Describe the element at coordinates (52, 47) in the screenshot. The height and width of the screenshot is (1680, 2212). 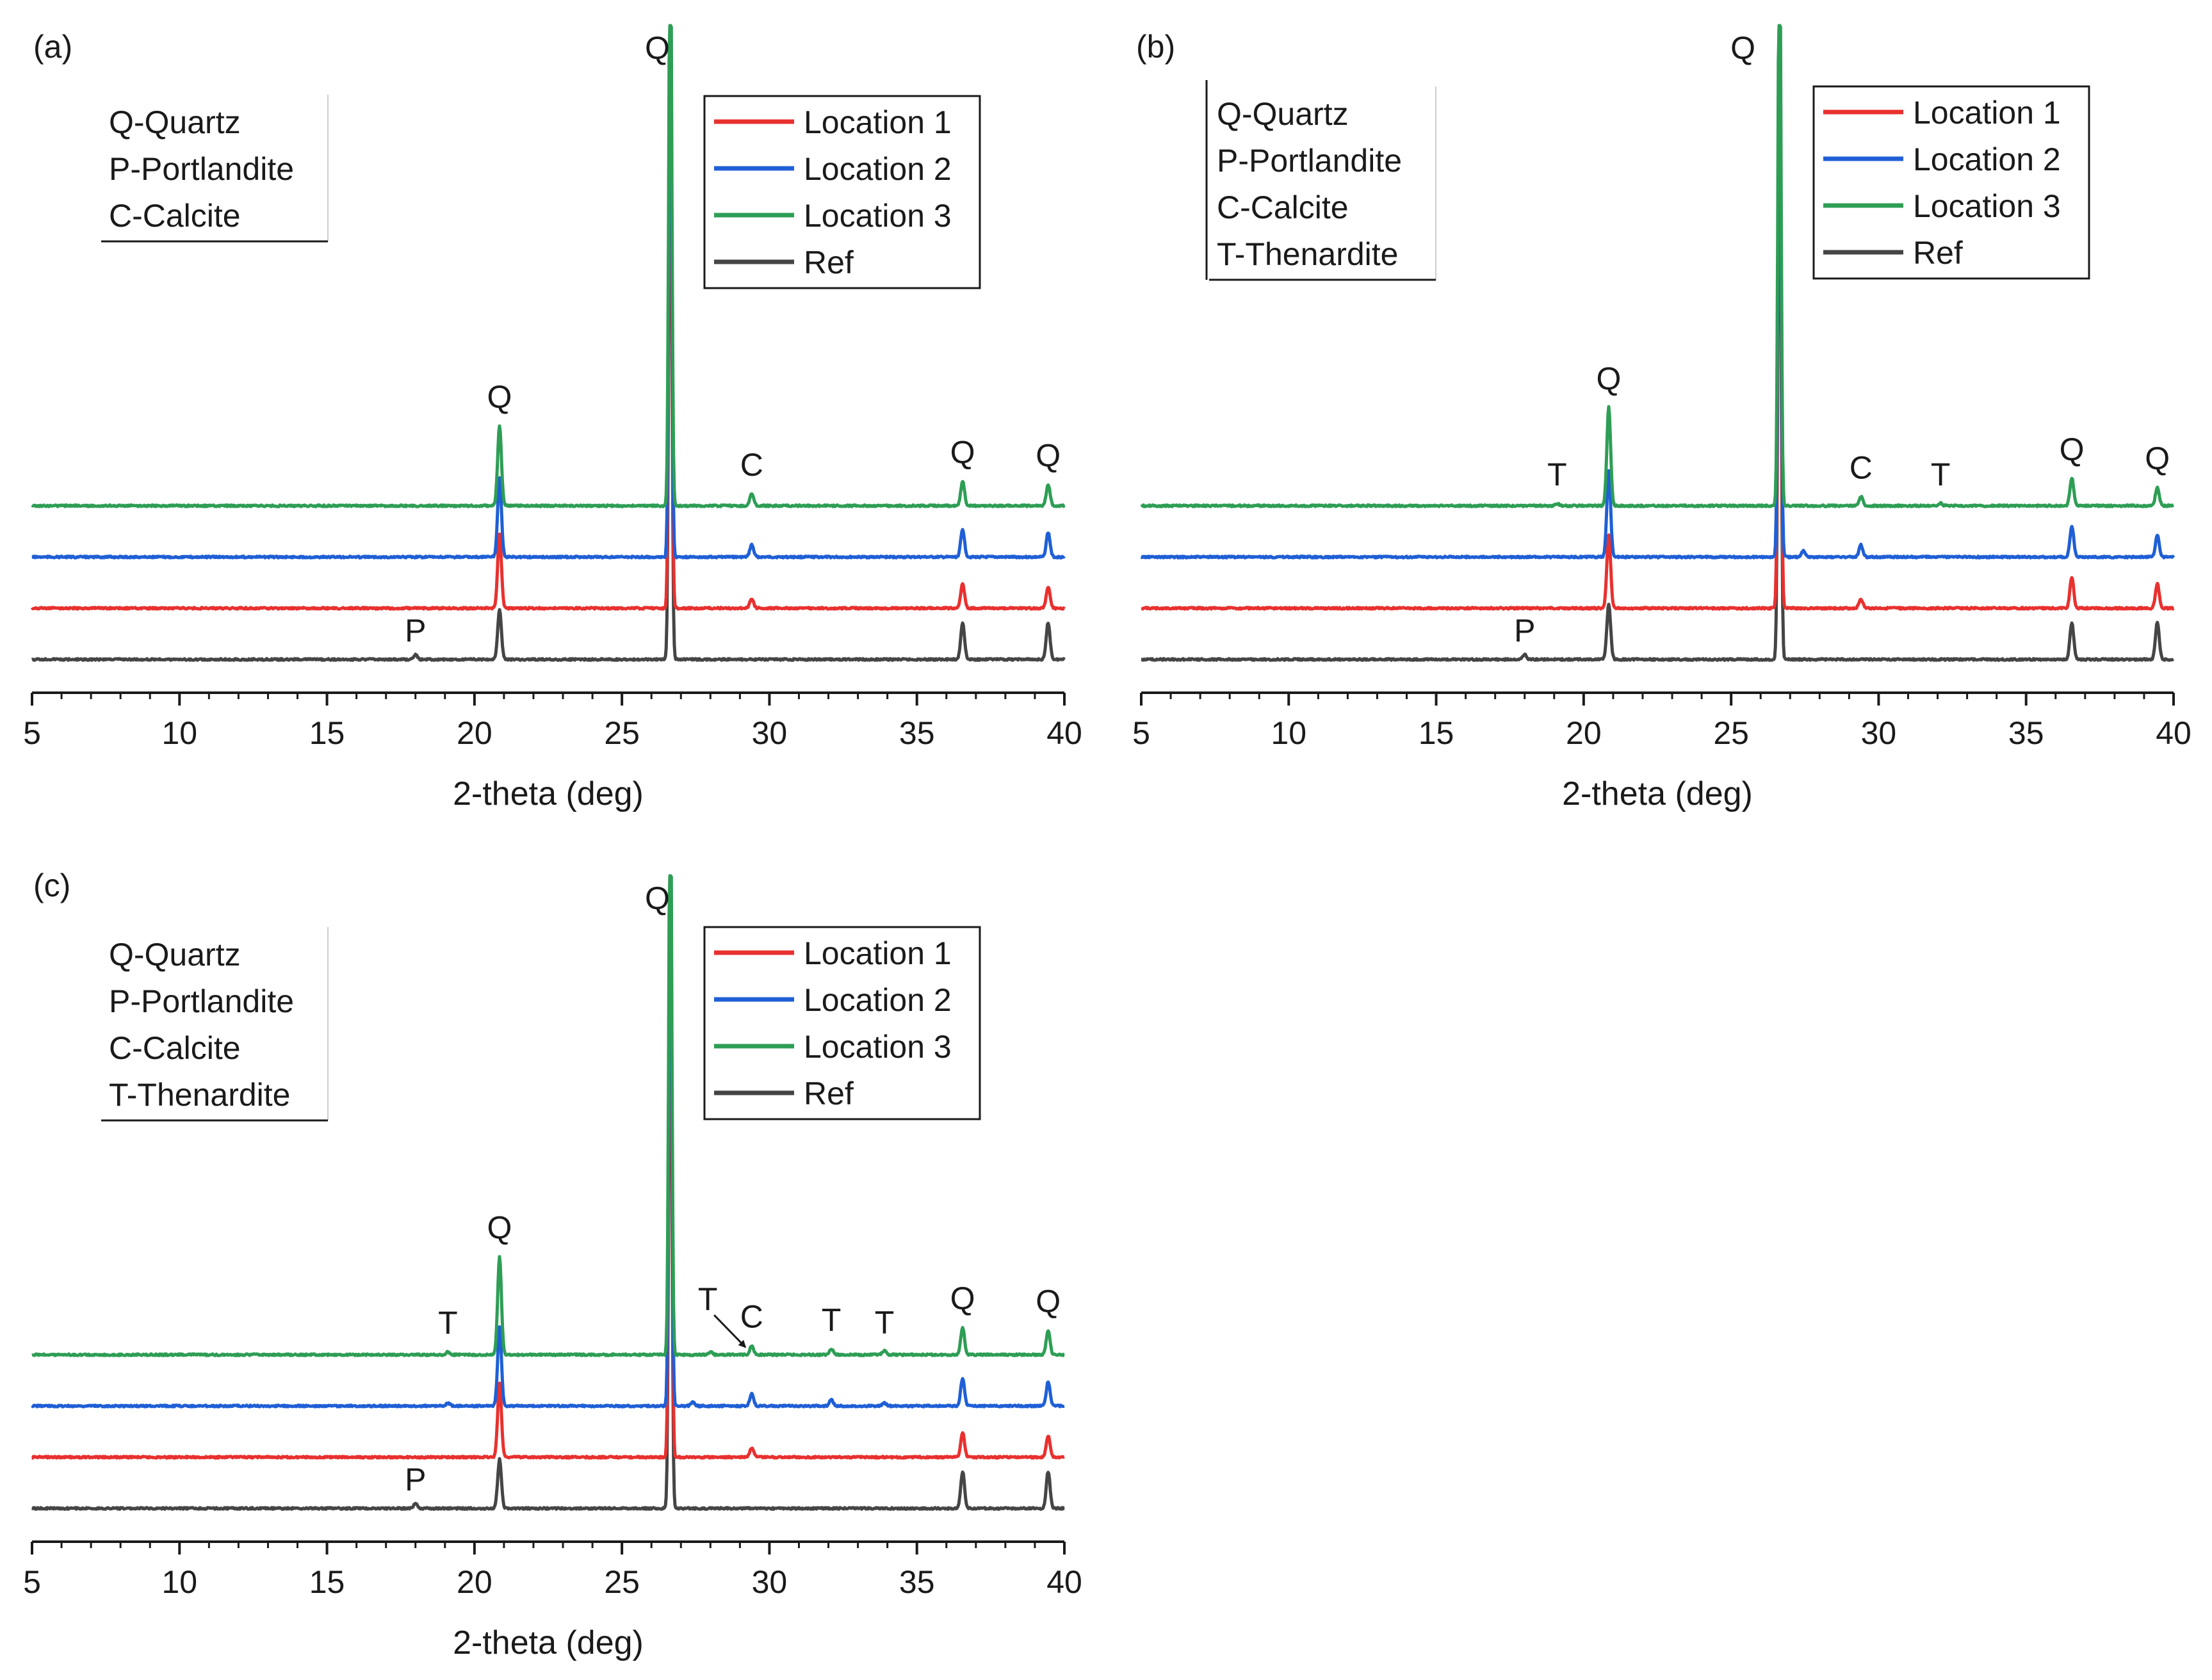
I see `panel-label: (a)` at that location.